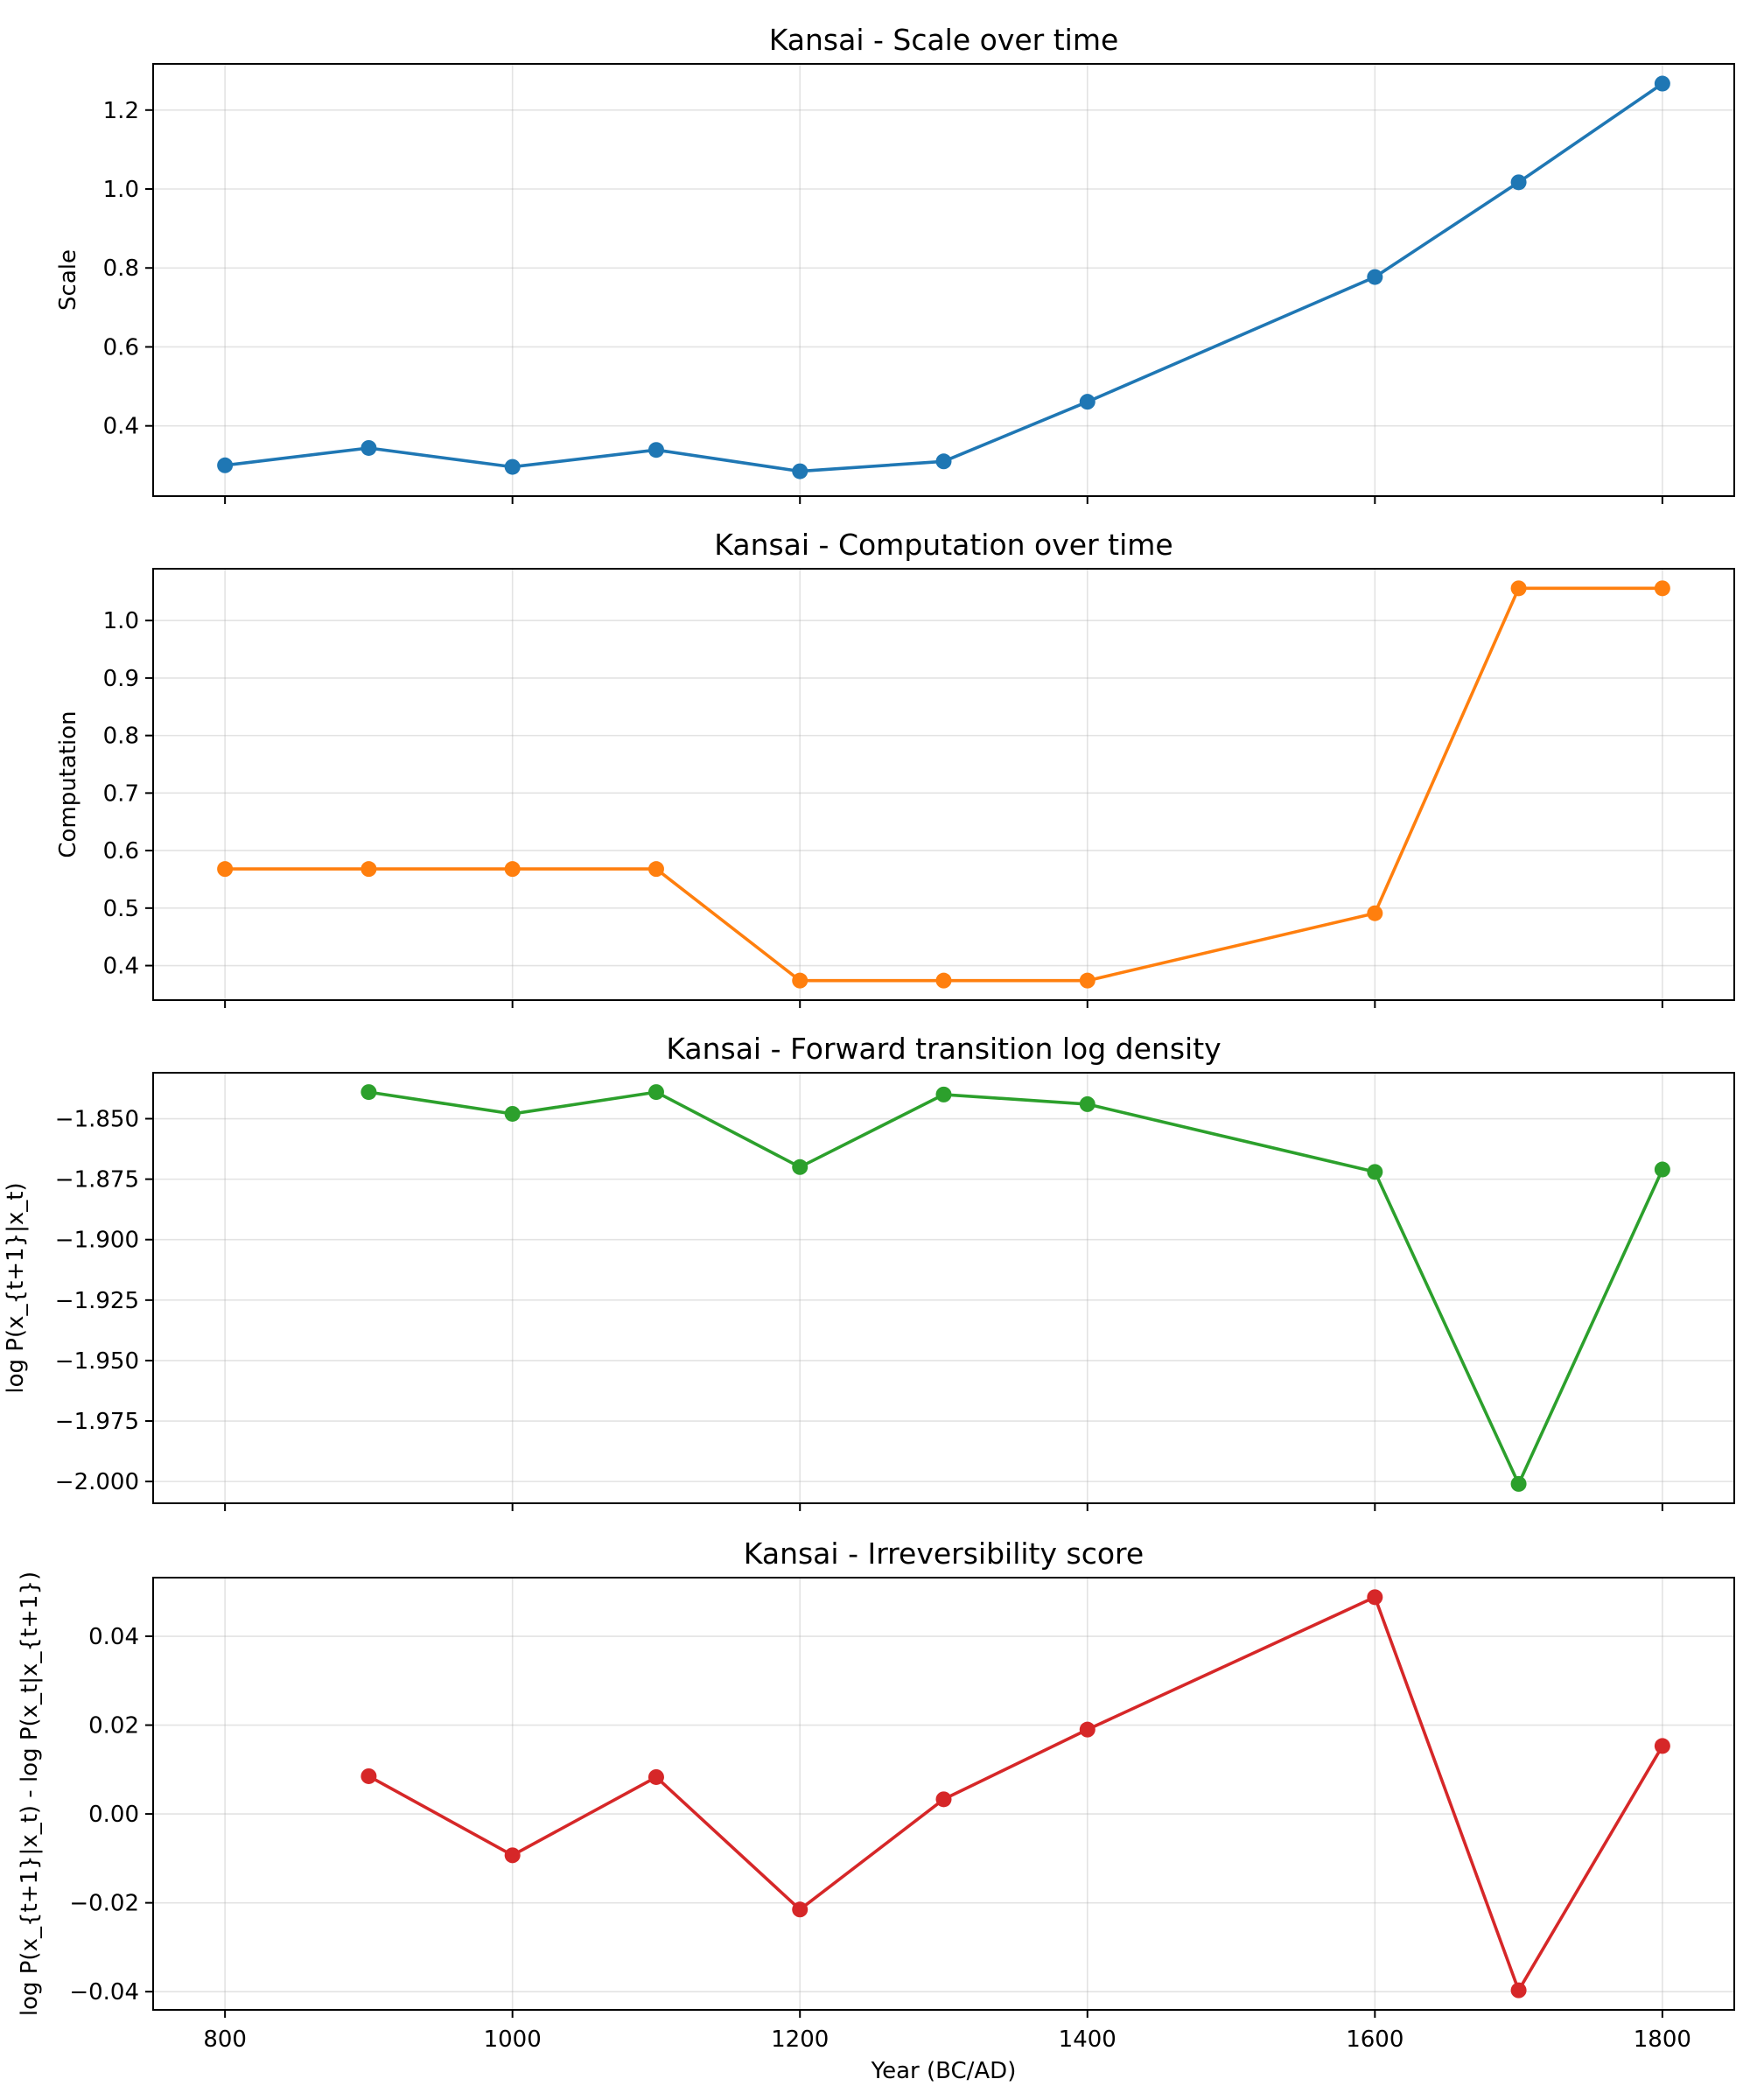 This screenshot has width=1750, height=2100. Describe the element at coordinates (943, 545) in the screenshot. I see `chart-title: Kansai - Computation over time` at that location.